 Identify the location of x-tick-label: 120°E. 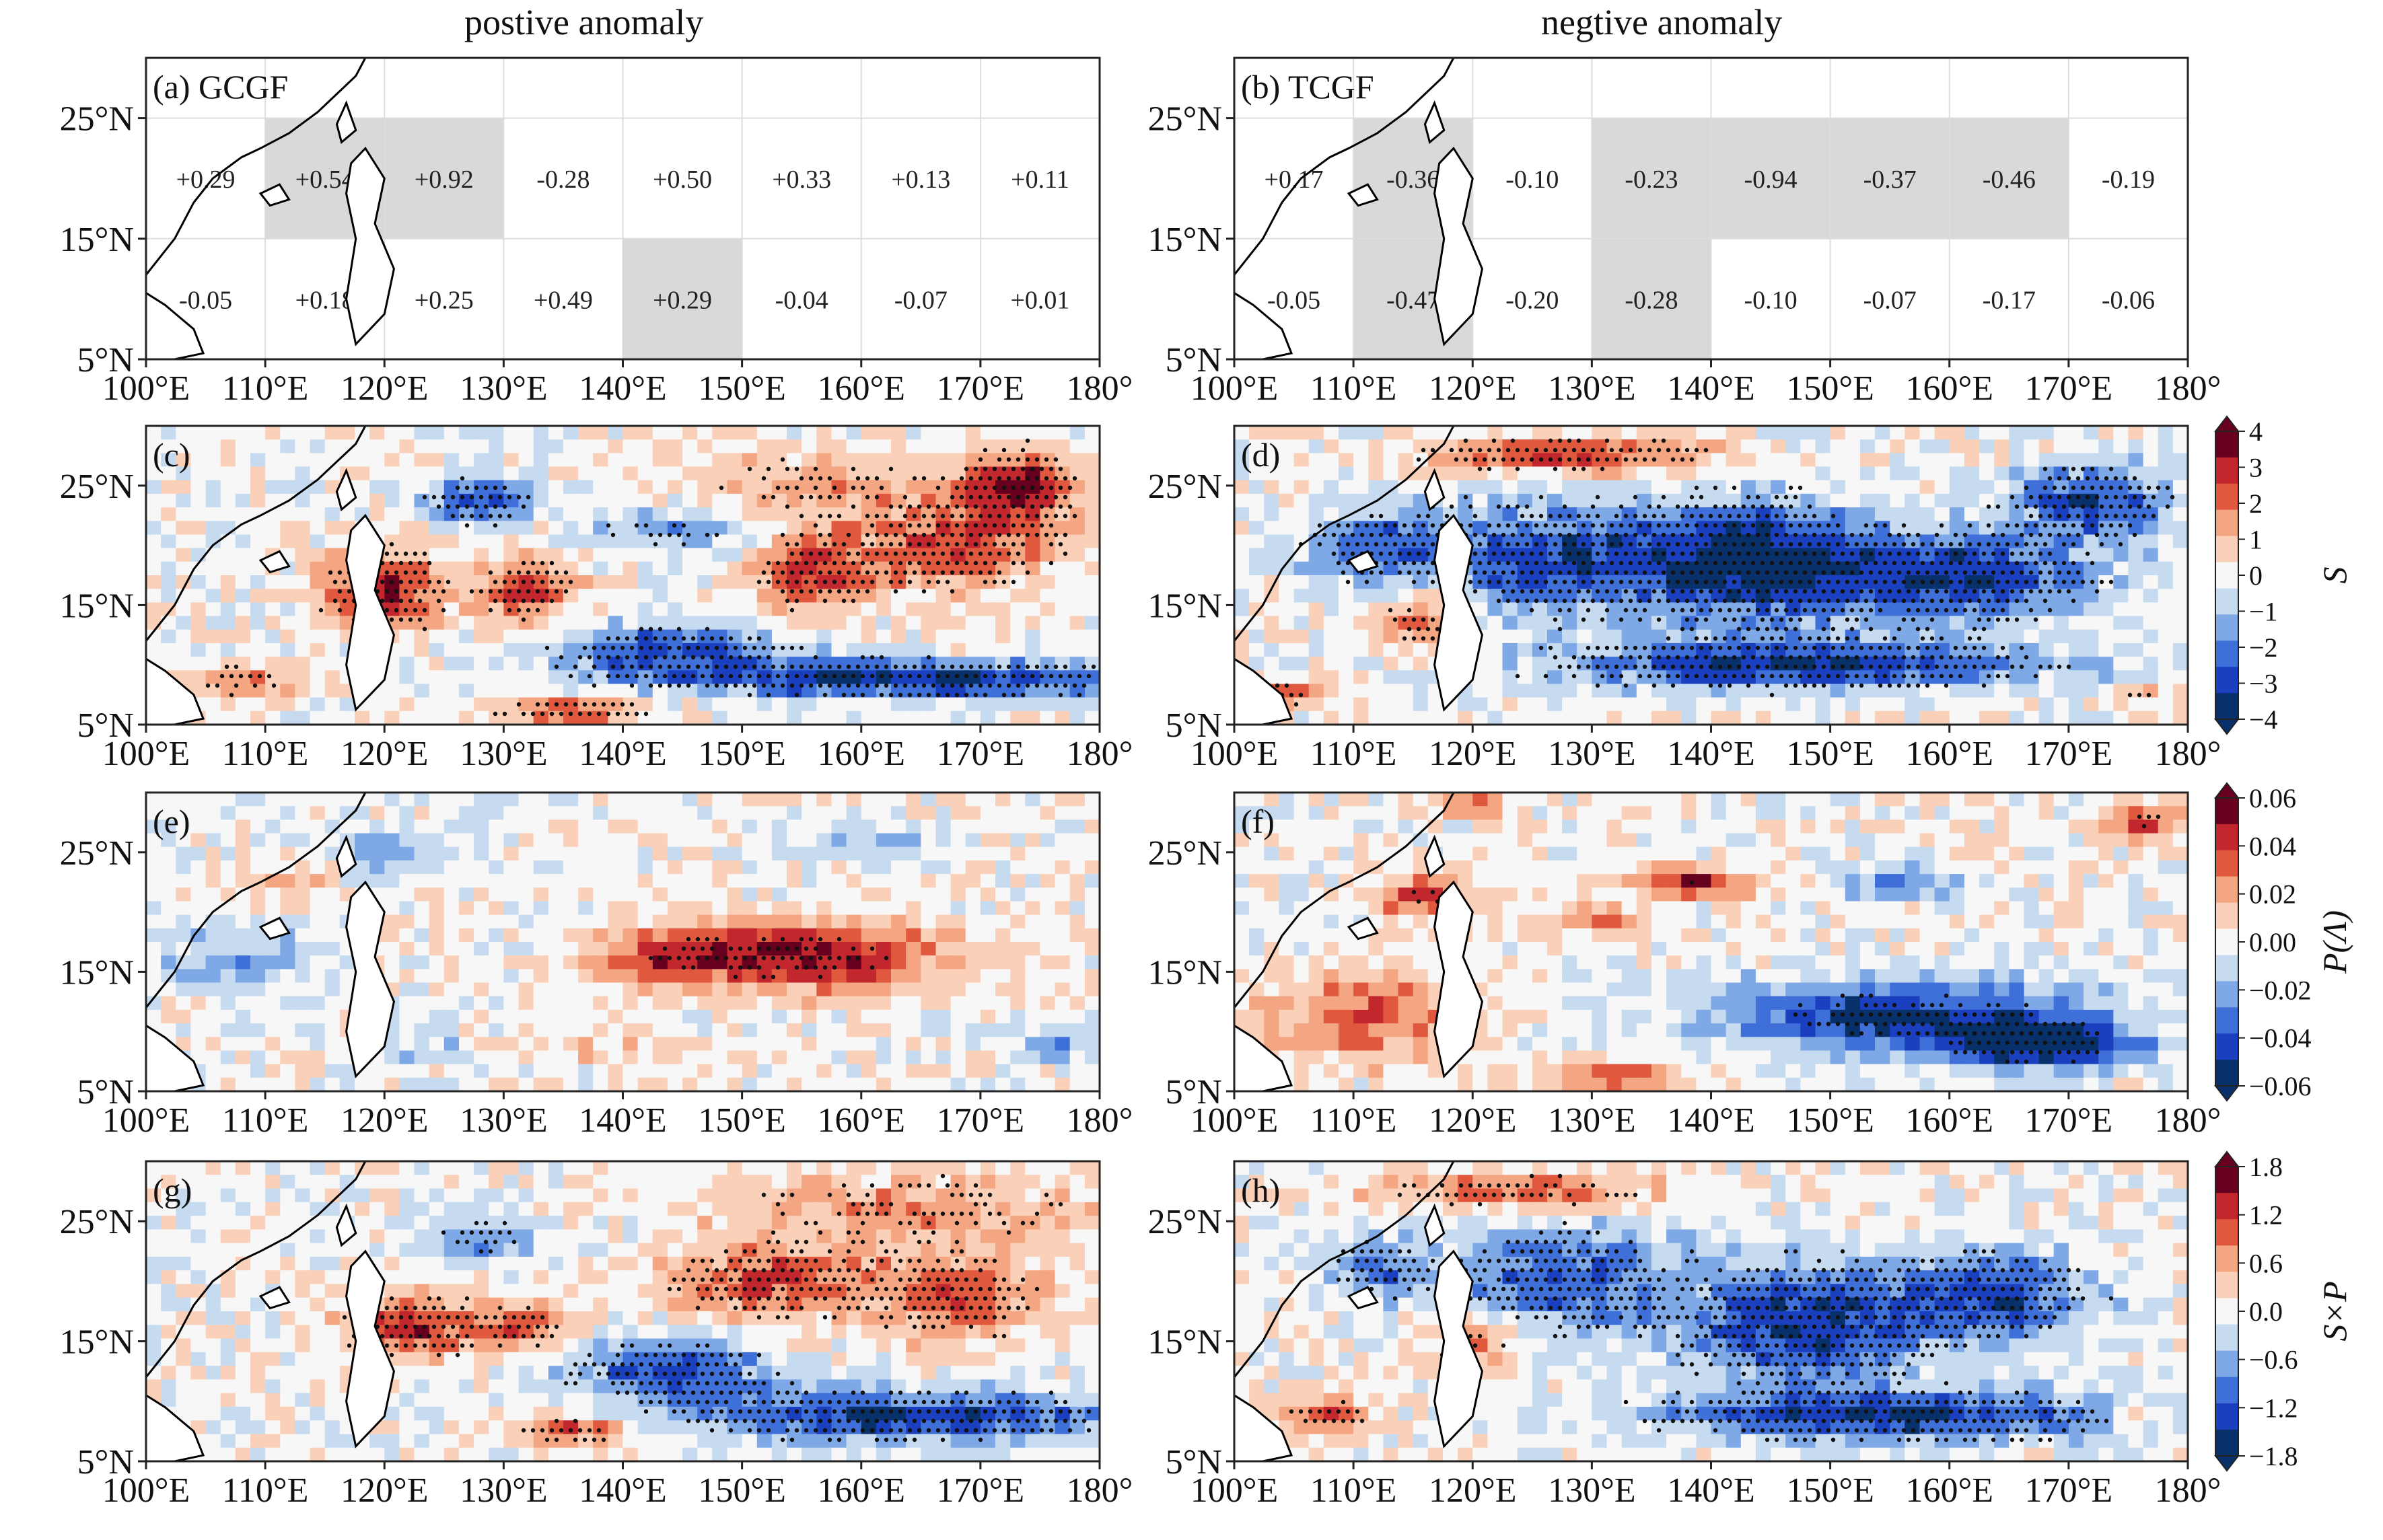
(385, 754).